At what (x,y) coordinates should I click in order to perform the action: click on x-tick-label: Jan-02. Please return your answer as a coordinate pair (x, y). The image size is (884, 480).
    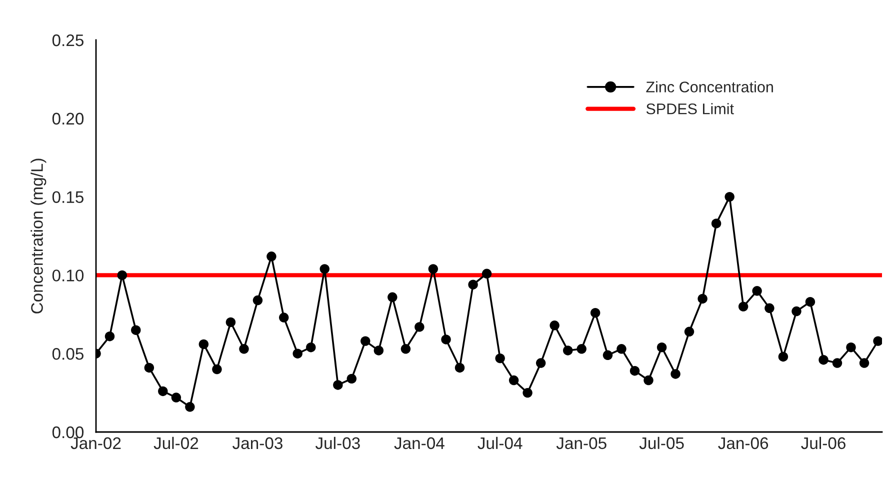
    Looking at the image, I should click on (95, 443).